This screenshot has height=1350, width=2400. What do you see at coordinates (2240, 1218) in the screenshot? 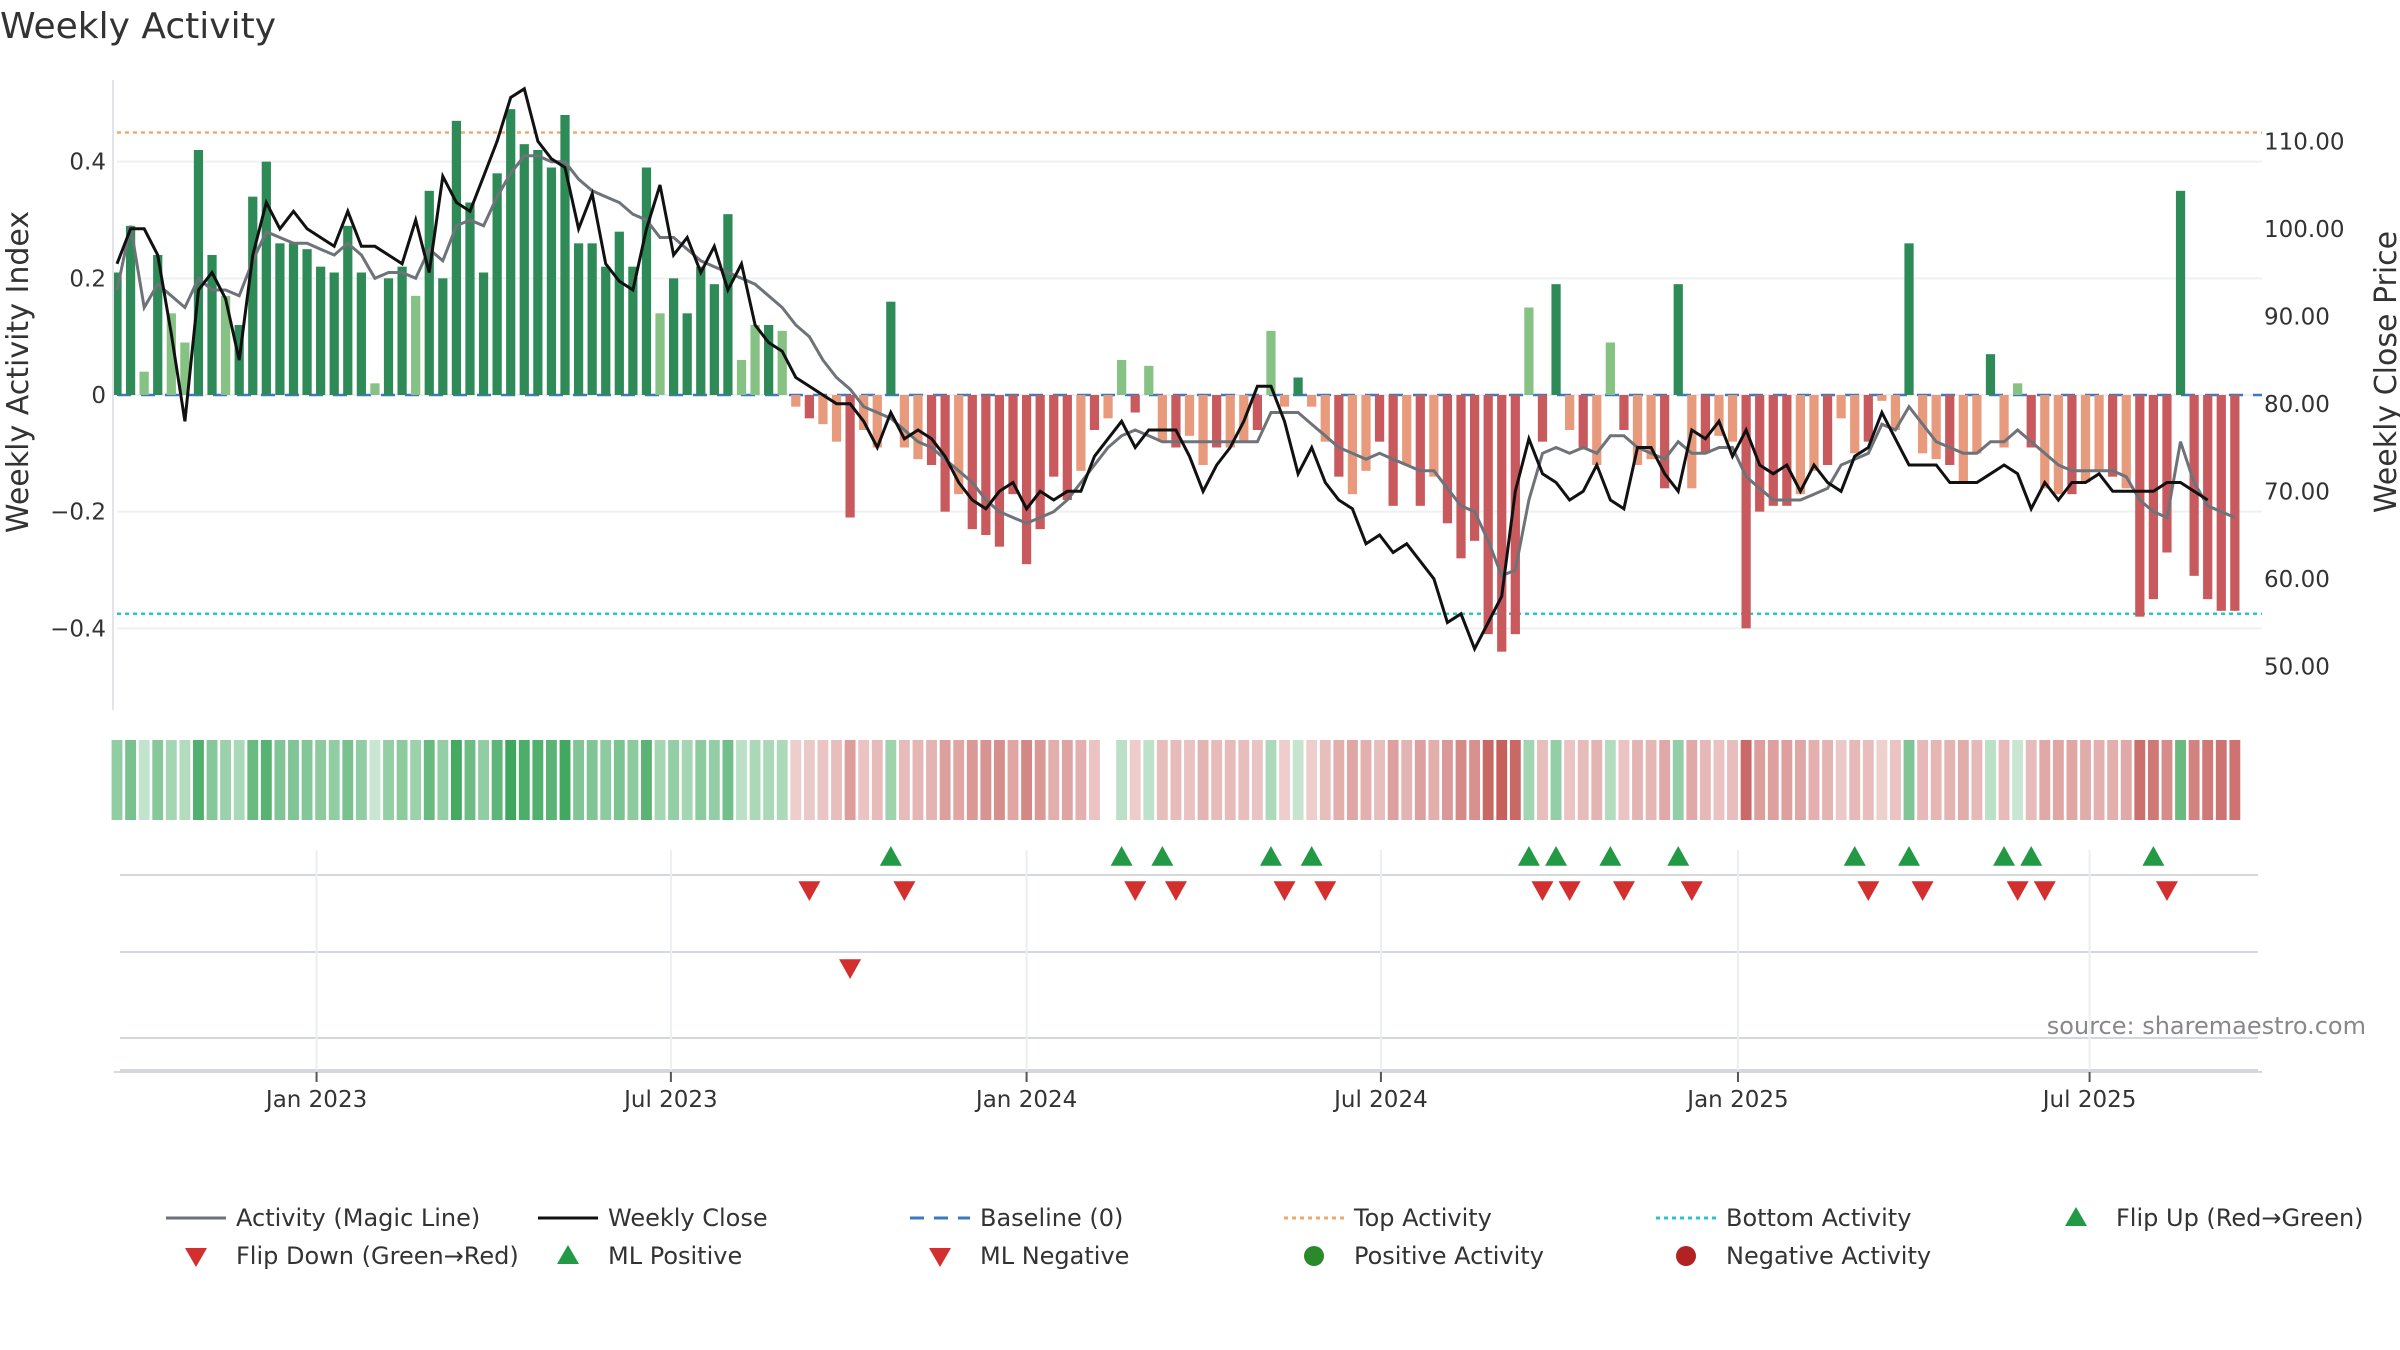
I see `legend-label: Flip Up (Red→Green)` at bounding box center [2240, 1218].